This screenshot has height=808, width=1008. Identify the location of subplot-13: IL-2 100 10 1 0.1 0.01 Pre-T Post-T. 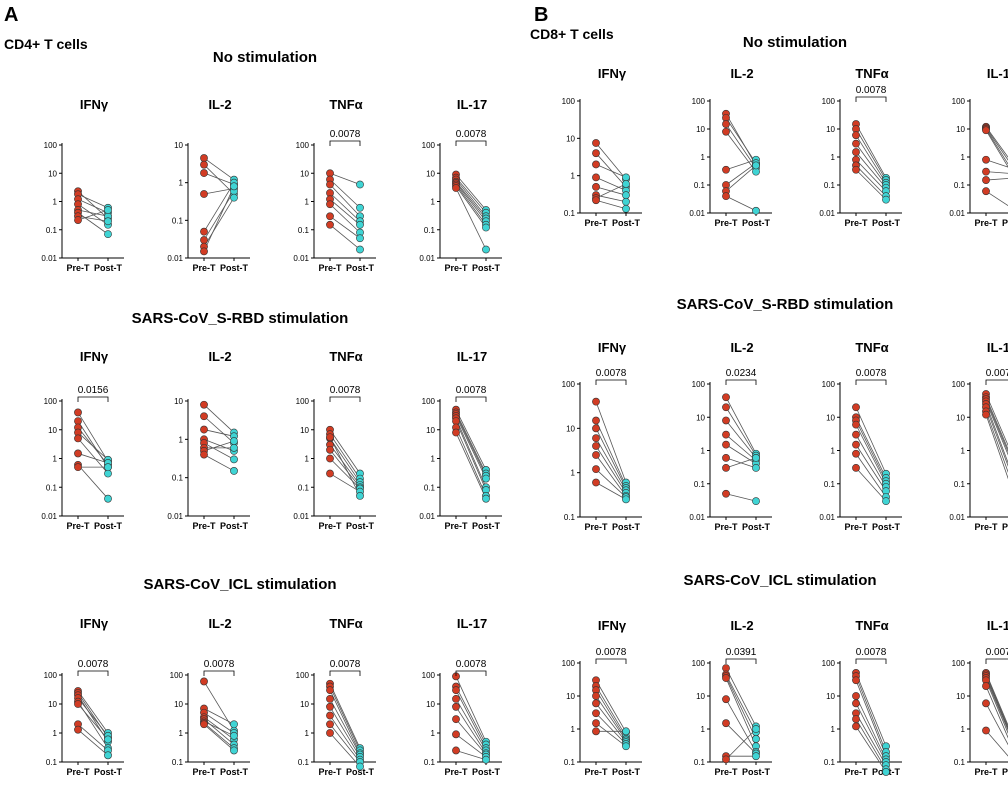
(730, 147).